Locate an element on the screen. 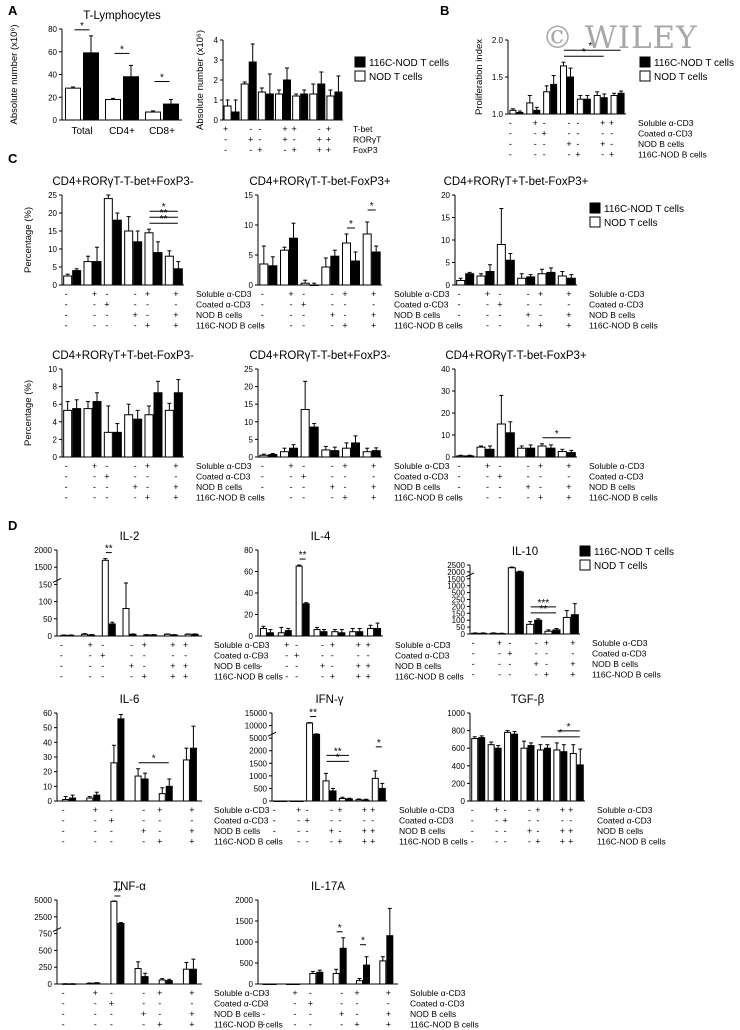 Image resolution: width=740 pixels, height=1030 pixels. condition-sign-D5: - is located at coordinates (307, 810).